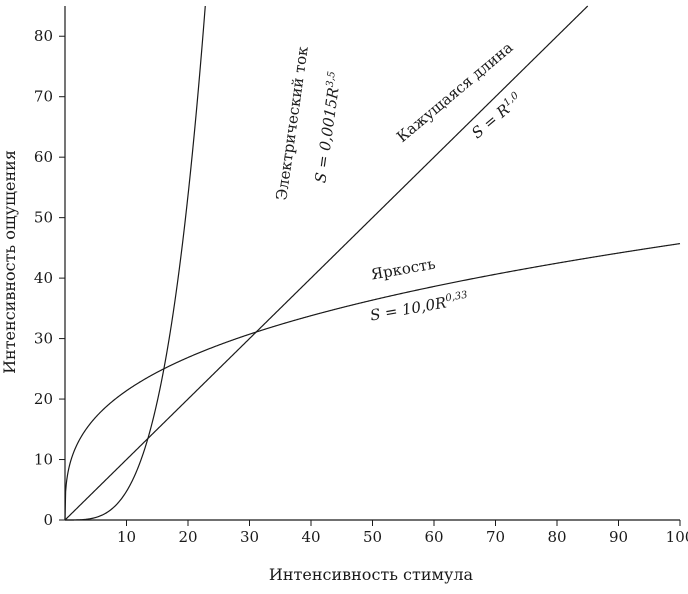  Describe the element at coordinates (43, 460) in the screenshot. I see `y-tick-label: 10` at that location.